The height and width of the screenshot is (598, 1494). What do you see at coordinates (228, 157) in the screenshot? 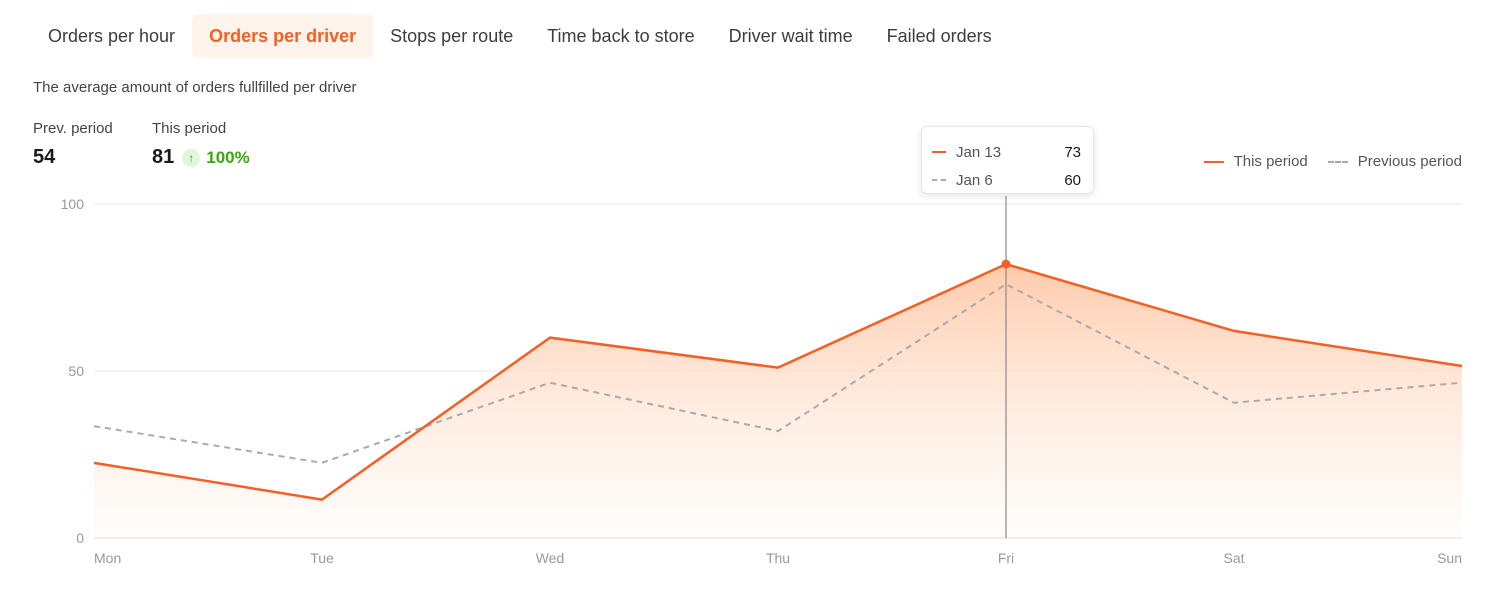
I see `delta-value: 100%` at bounding box center [228, 157].